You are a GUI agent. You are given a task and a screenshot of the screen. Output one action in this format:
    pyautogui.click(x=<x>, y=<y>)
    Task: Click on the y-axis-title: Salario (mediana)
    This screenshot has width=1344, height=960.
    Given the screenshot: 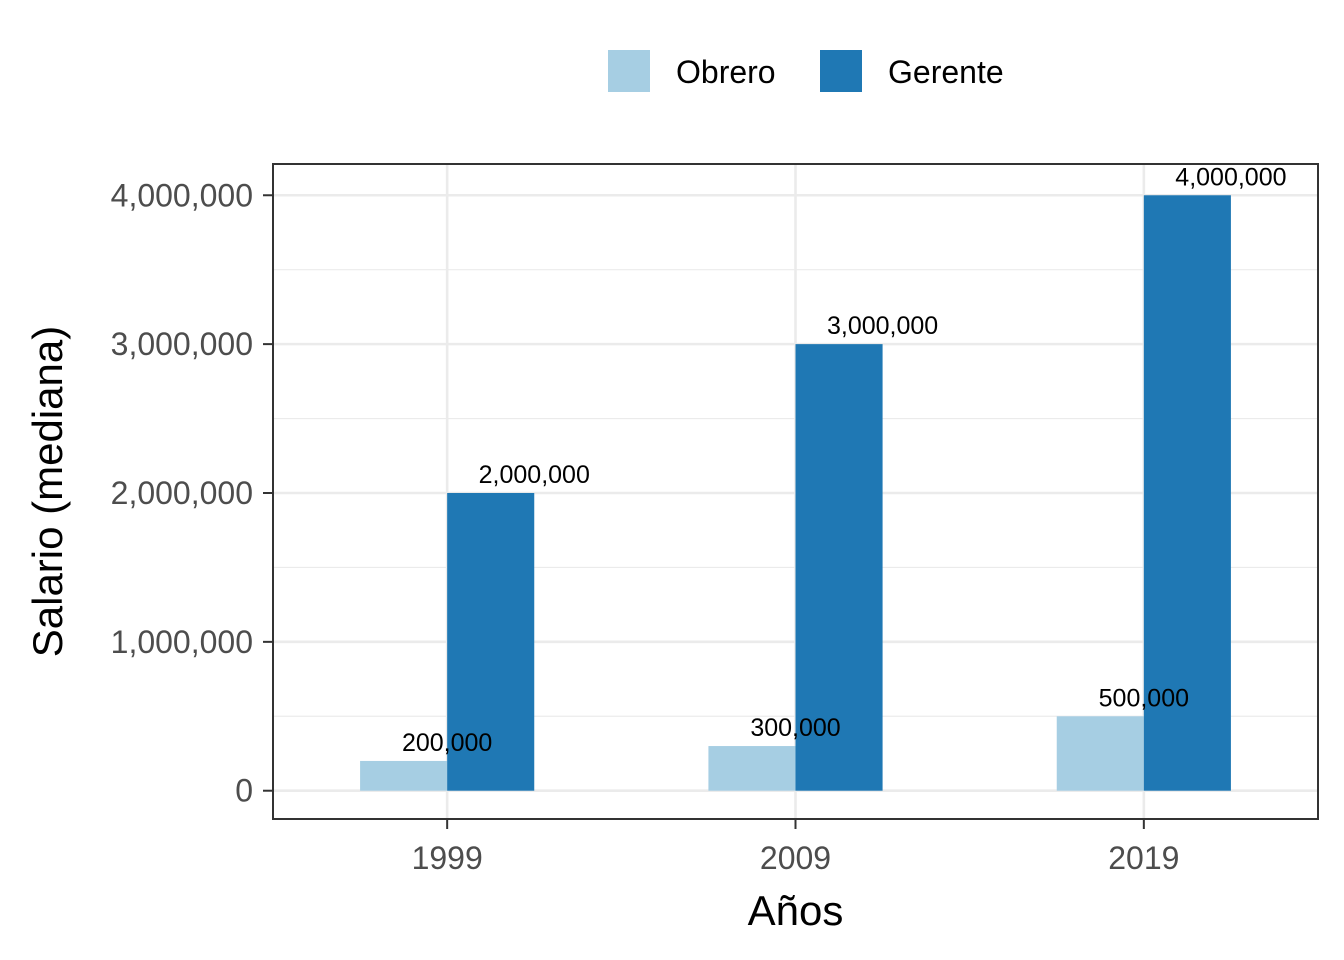 What is the action you would take?
    pyautogui.click(x=47, y=492)
    